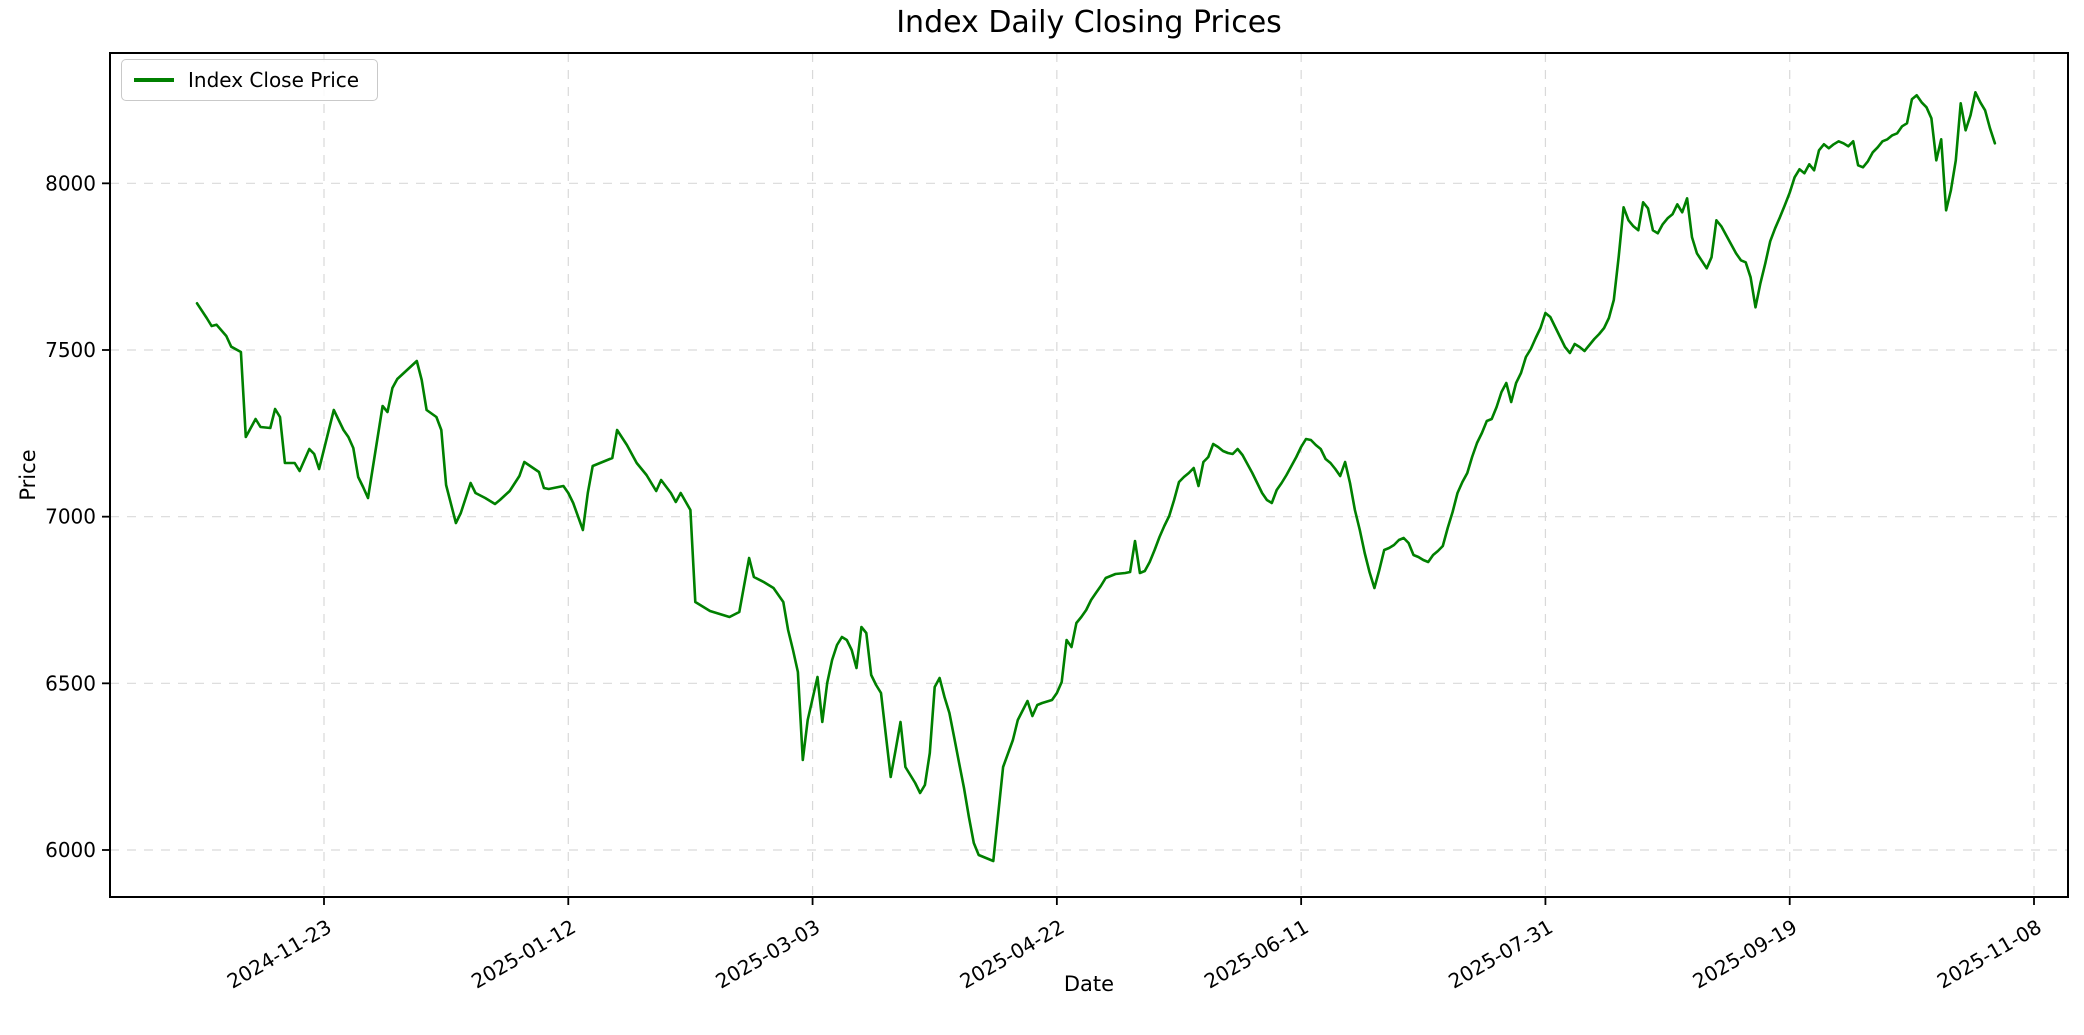 This screenshot has height=1035, width=2084. I want to click on y-tick-labels: 6000 6500 7000 7500 8000, so click(70, 516).